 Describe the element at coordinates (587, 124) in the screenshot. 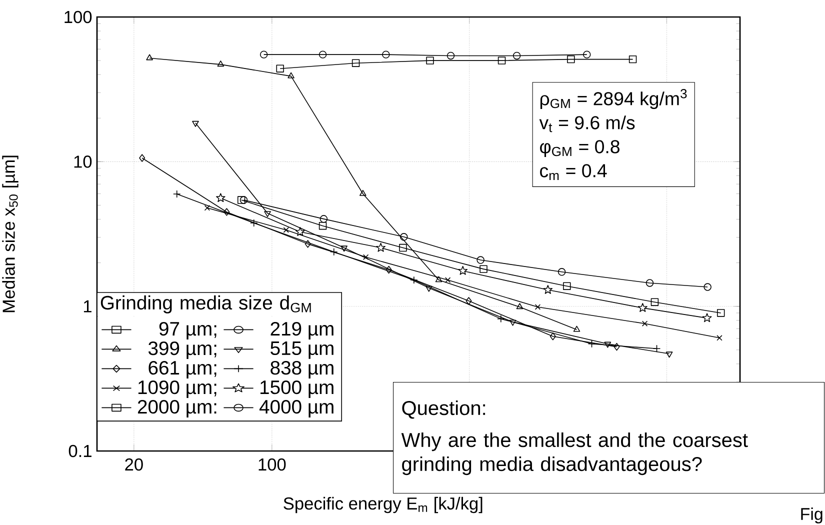

I see `annotation: v$_{t}$ = 9.6 m/s` at that location.